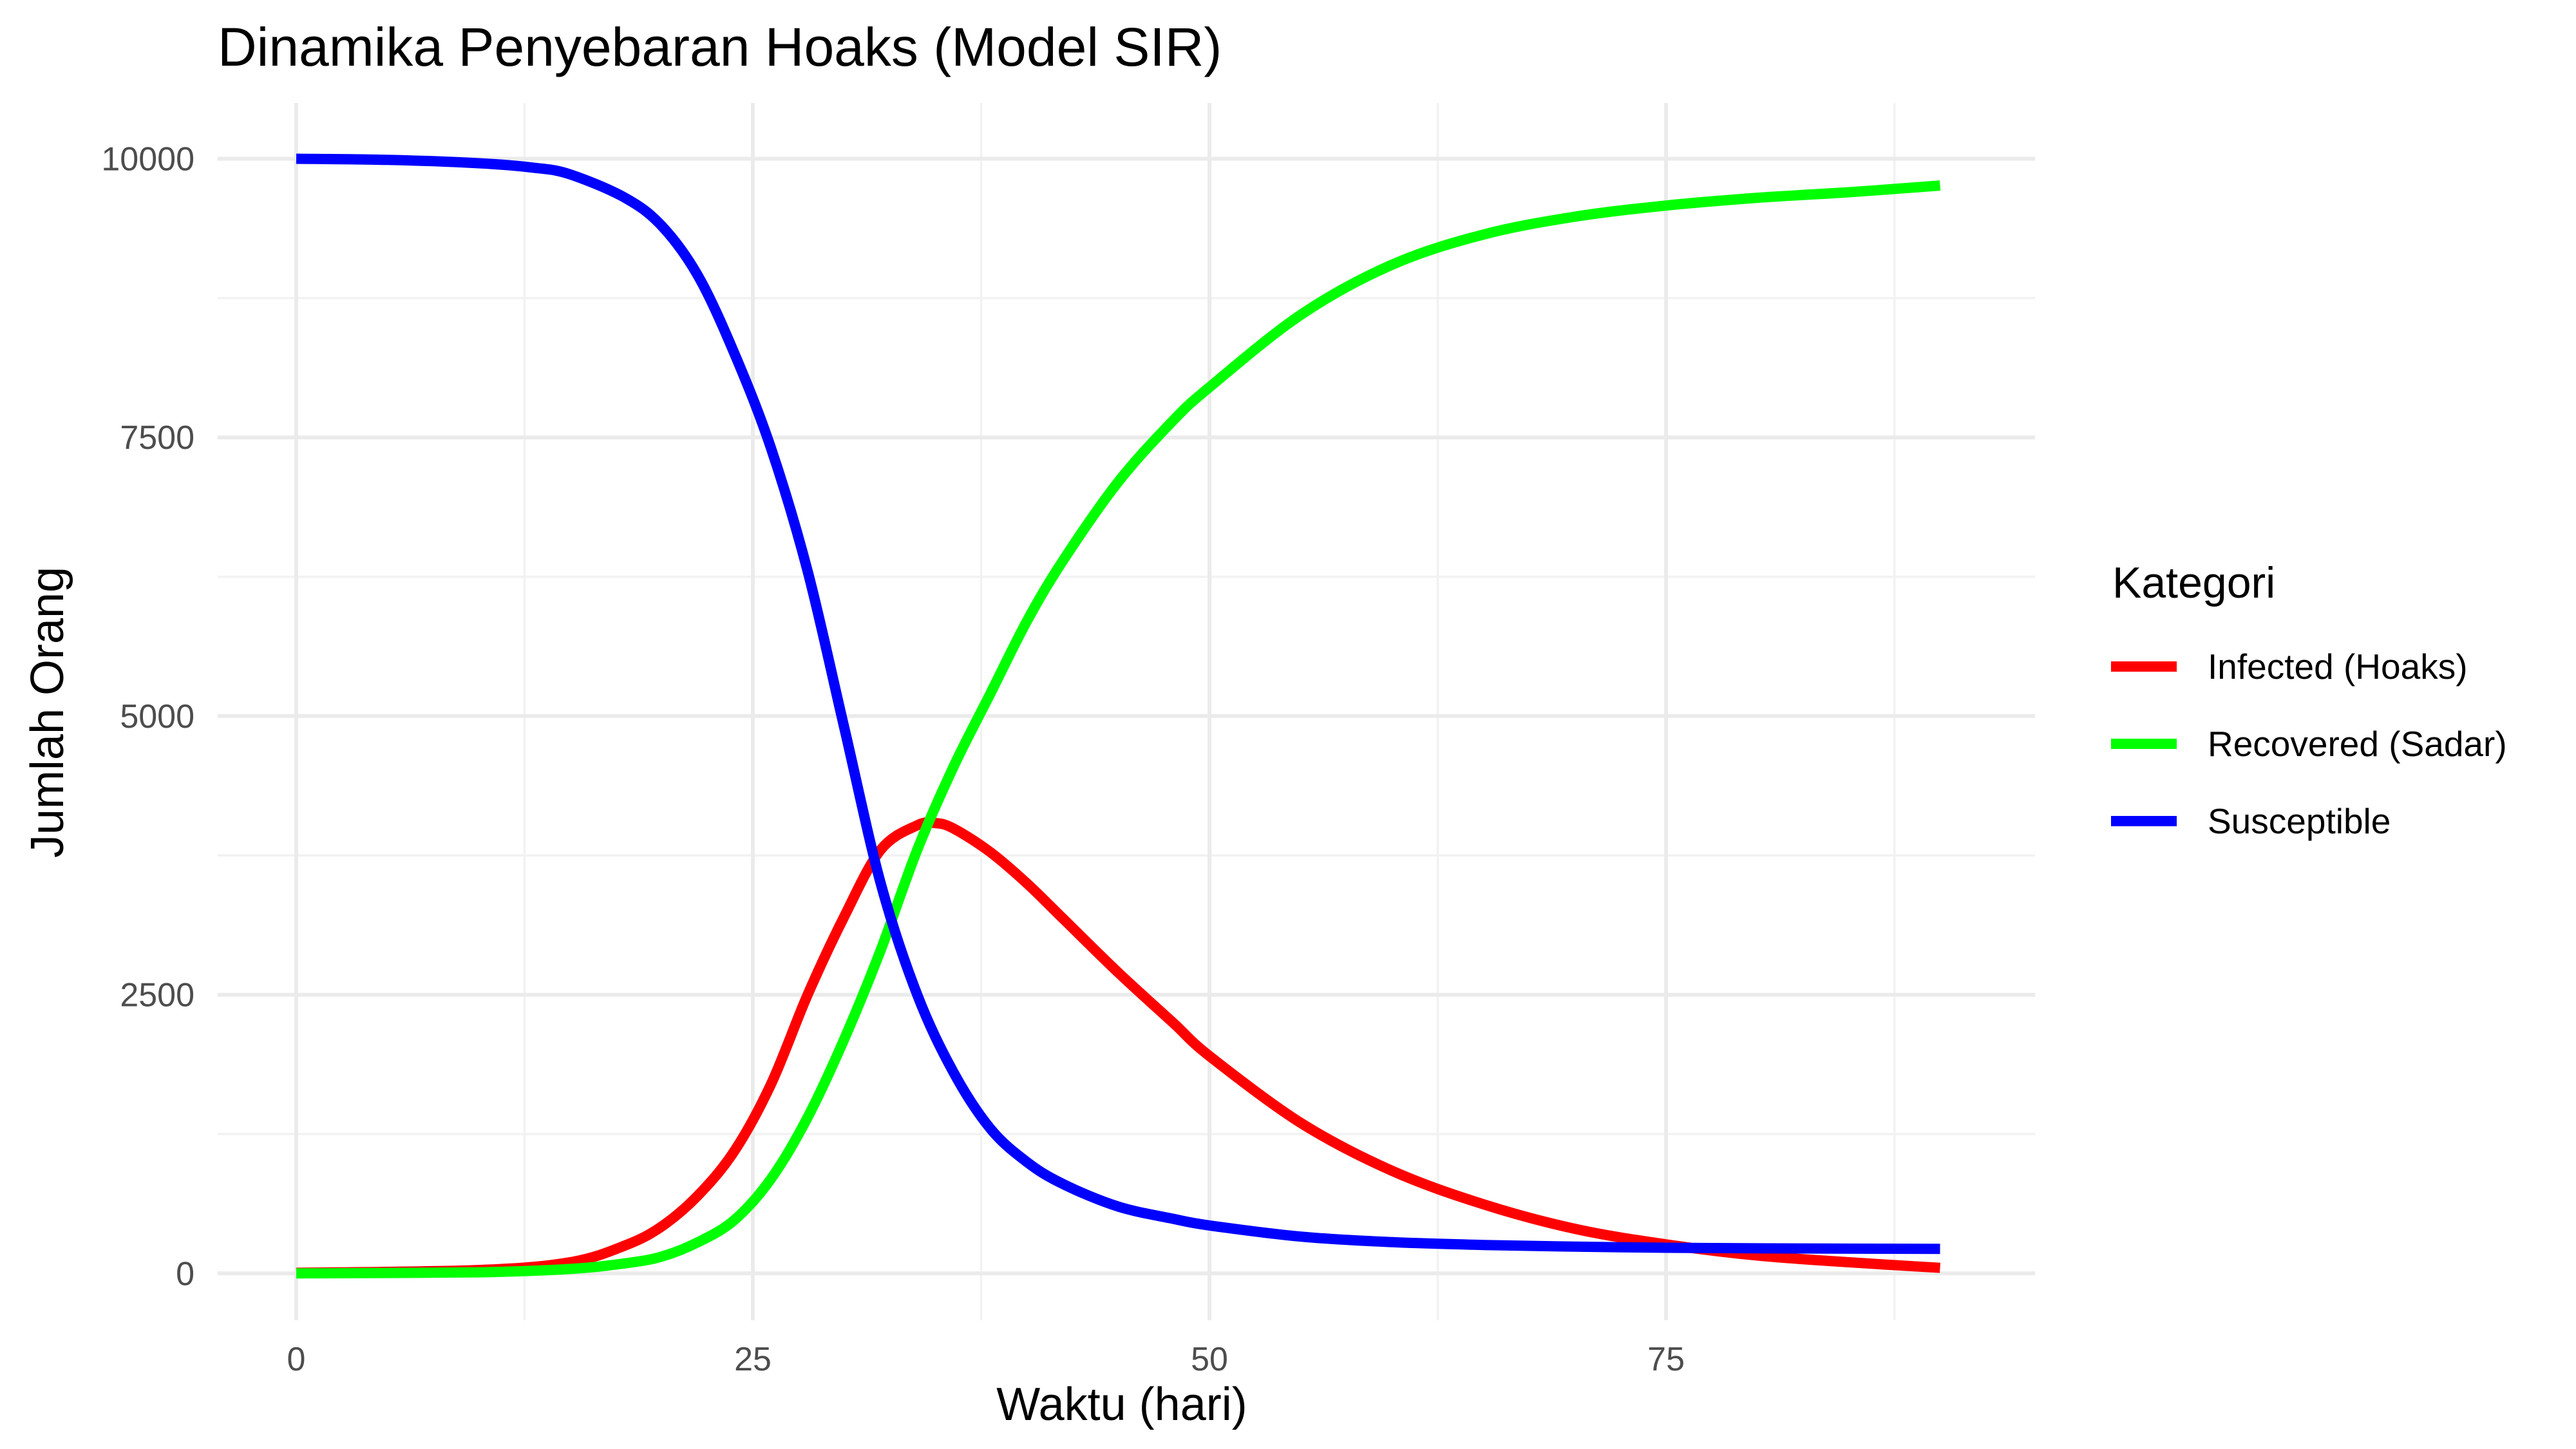 The height and width of the screenshot is (1449, 2576). I want to click on x-tick-label: 0, so click(296, 1359).